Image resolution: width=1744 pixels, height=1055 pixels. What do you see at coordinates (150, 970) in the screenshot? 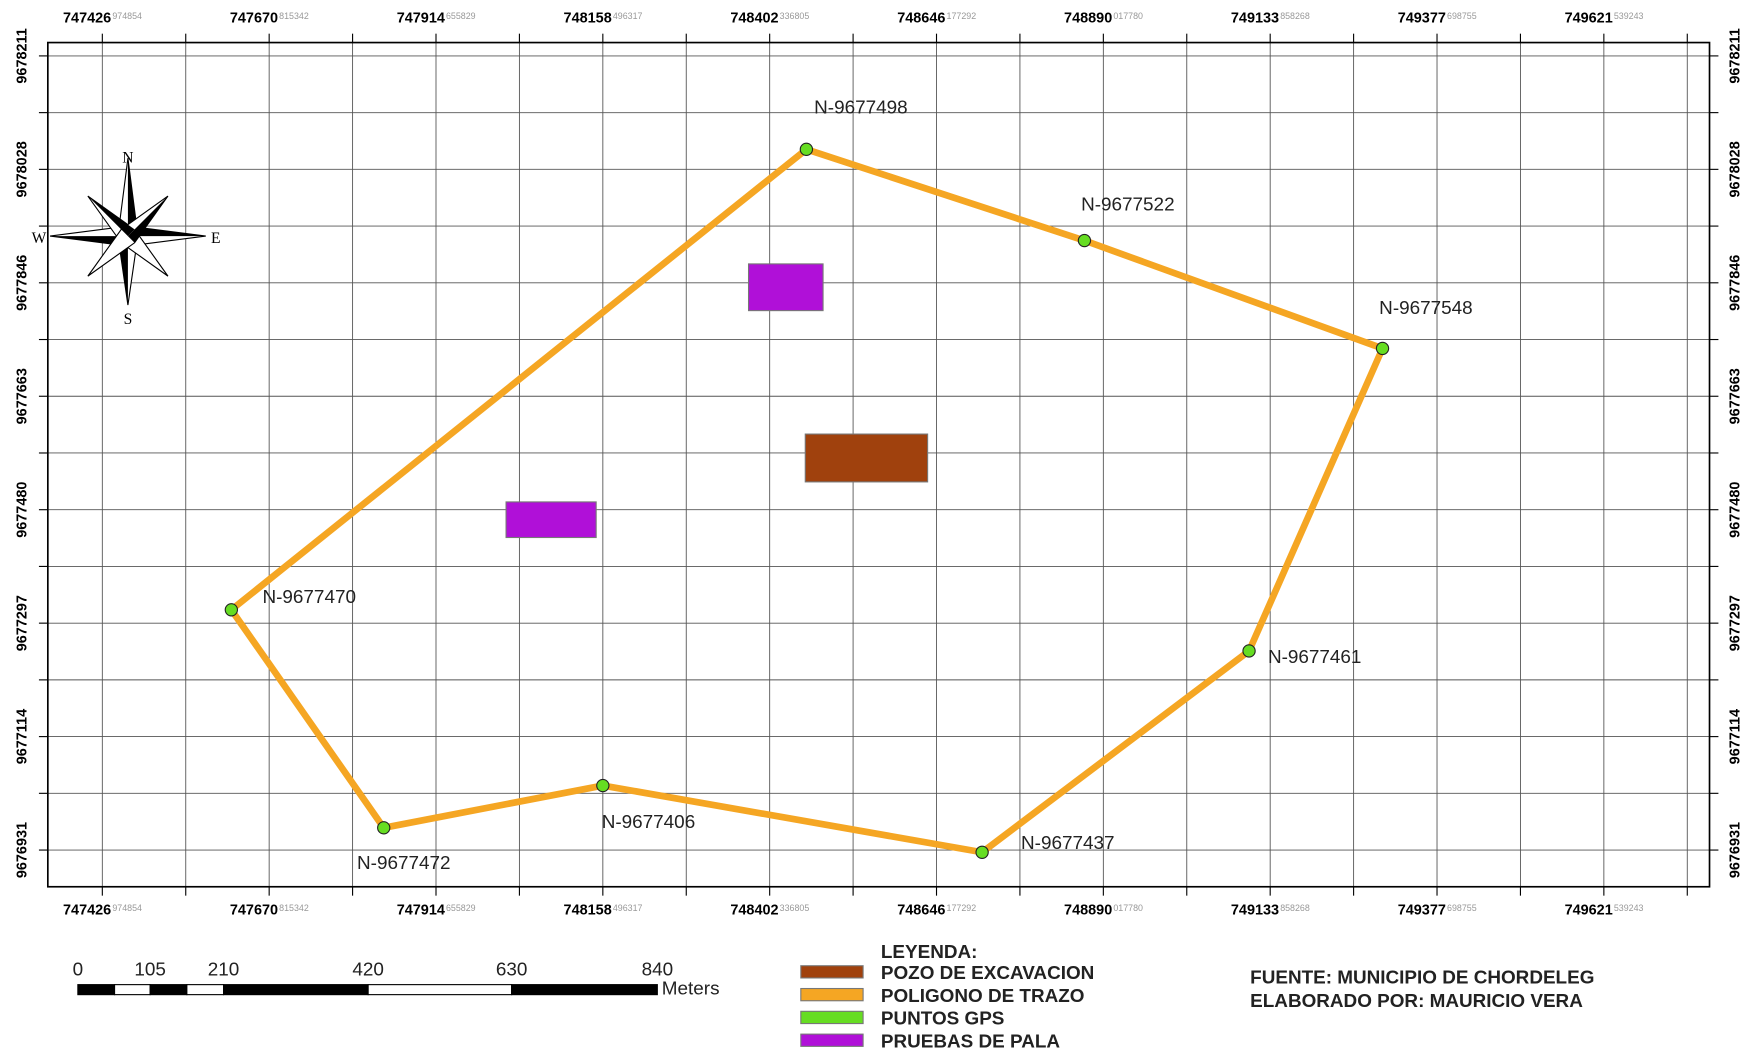
I see `scale-label: 105` at bounding box center [150, 970].